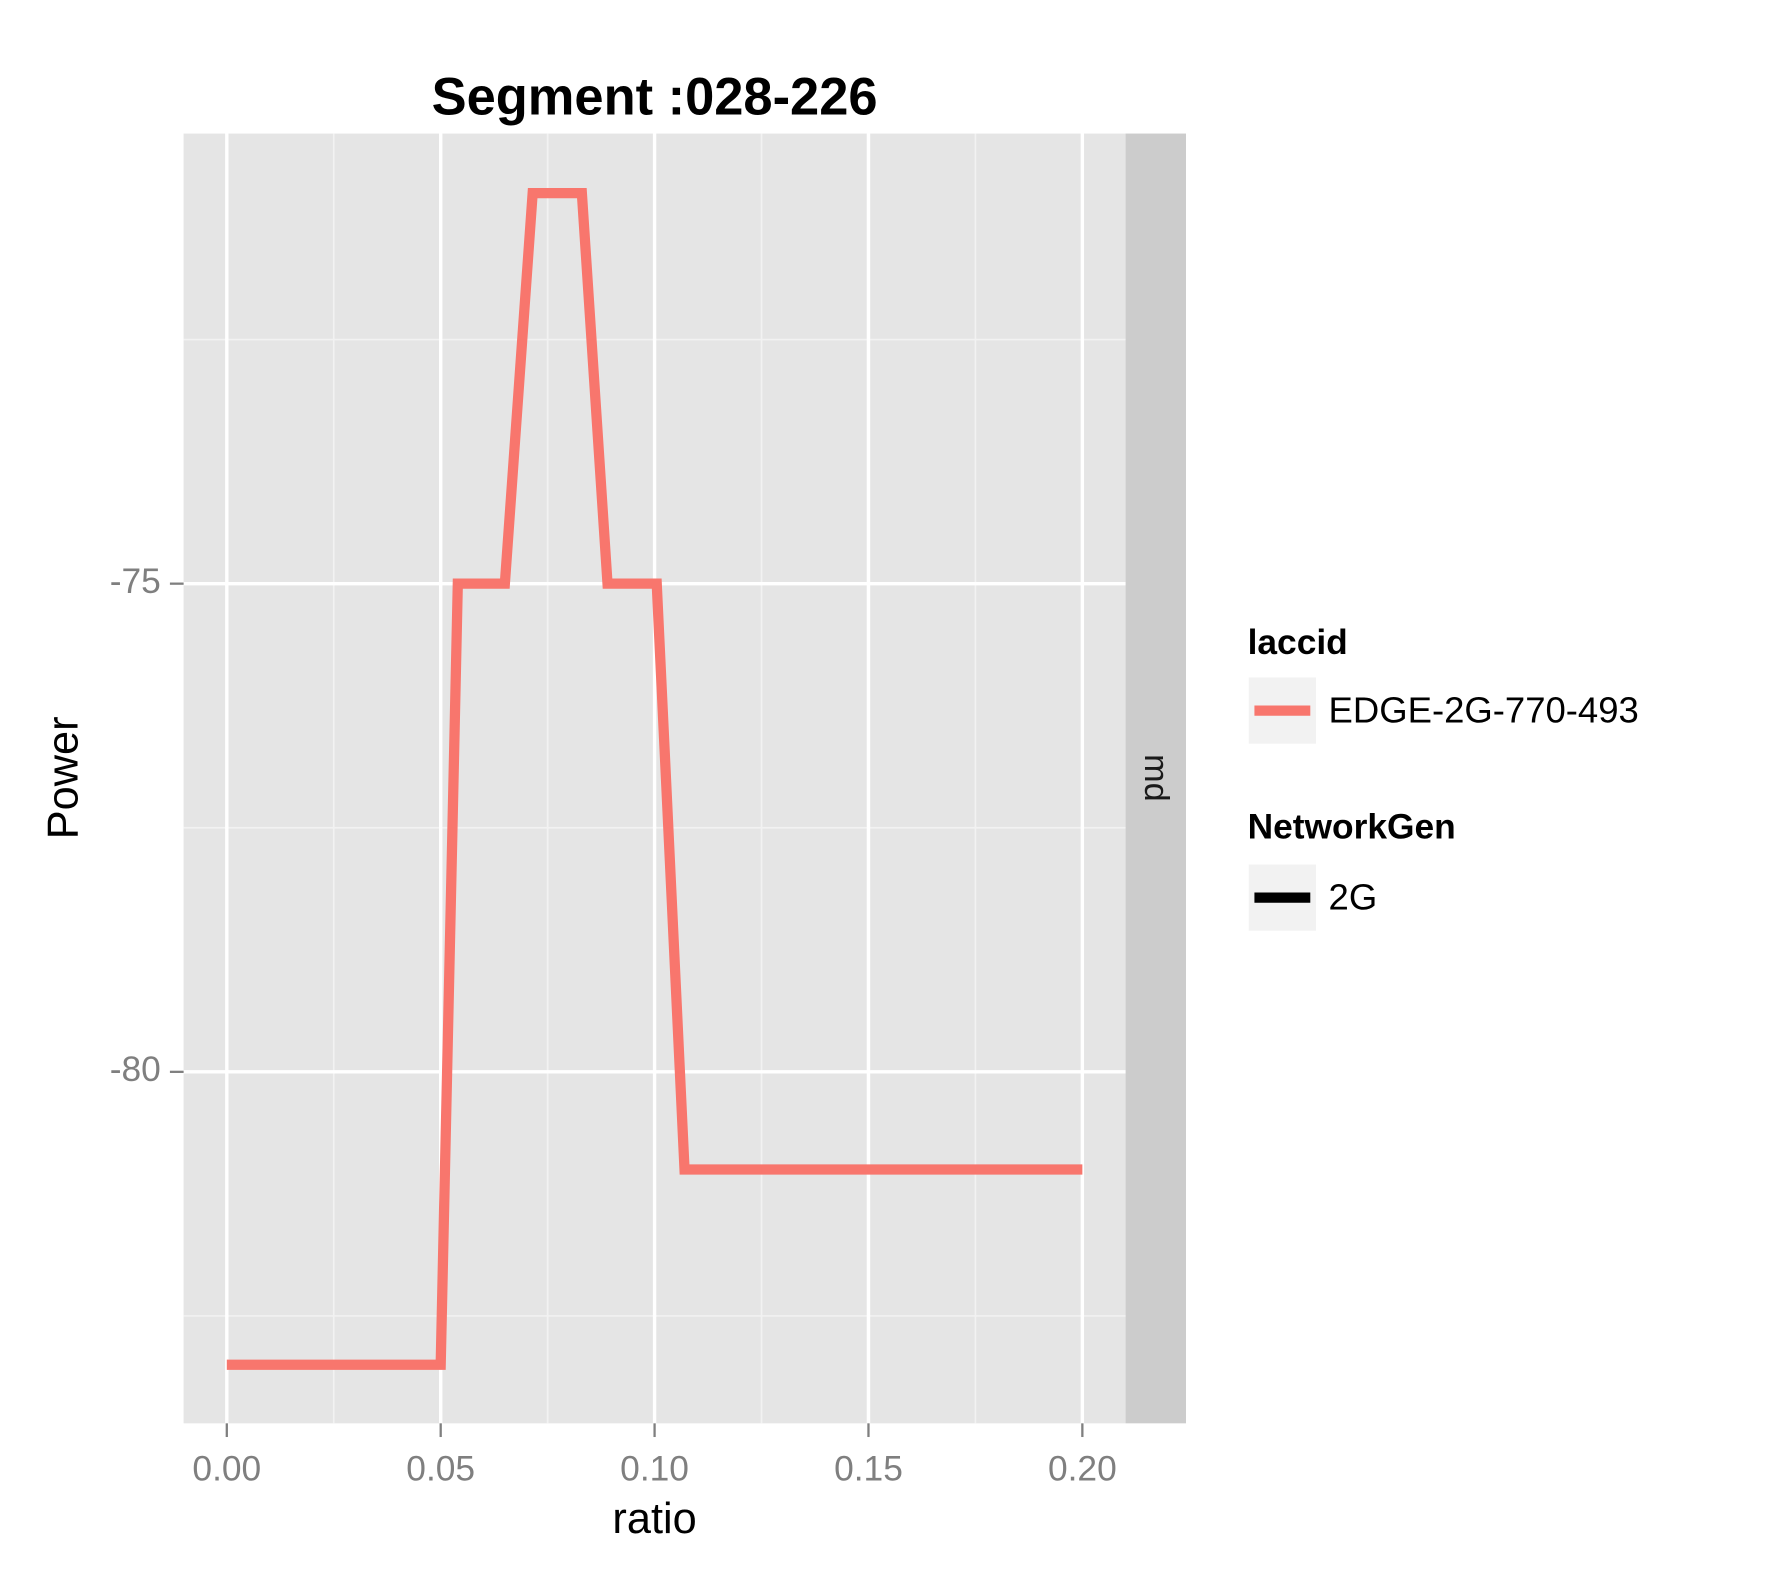  What do you see at coordinates (64, 777) in the screenshot?
I see `y-axis-title: Power` at bounding box center [64, 777].